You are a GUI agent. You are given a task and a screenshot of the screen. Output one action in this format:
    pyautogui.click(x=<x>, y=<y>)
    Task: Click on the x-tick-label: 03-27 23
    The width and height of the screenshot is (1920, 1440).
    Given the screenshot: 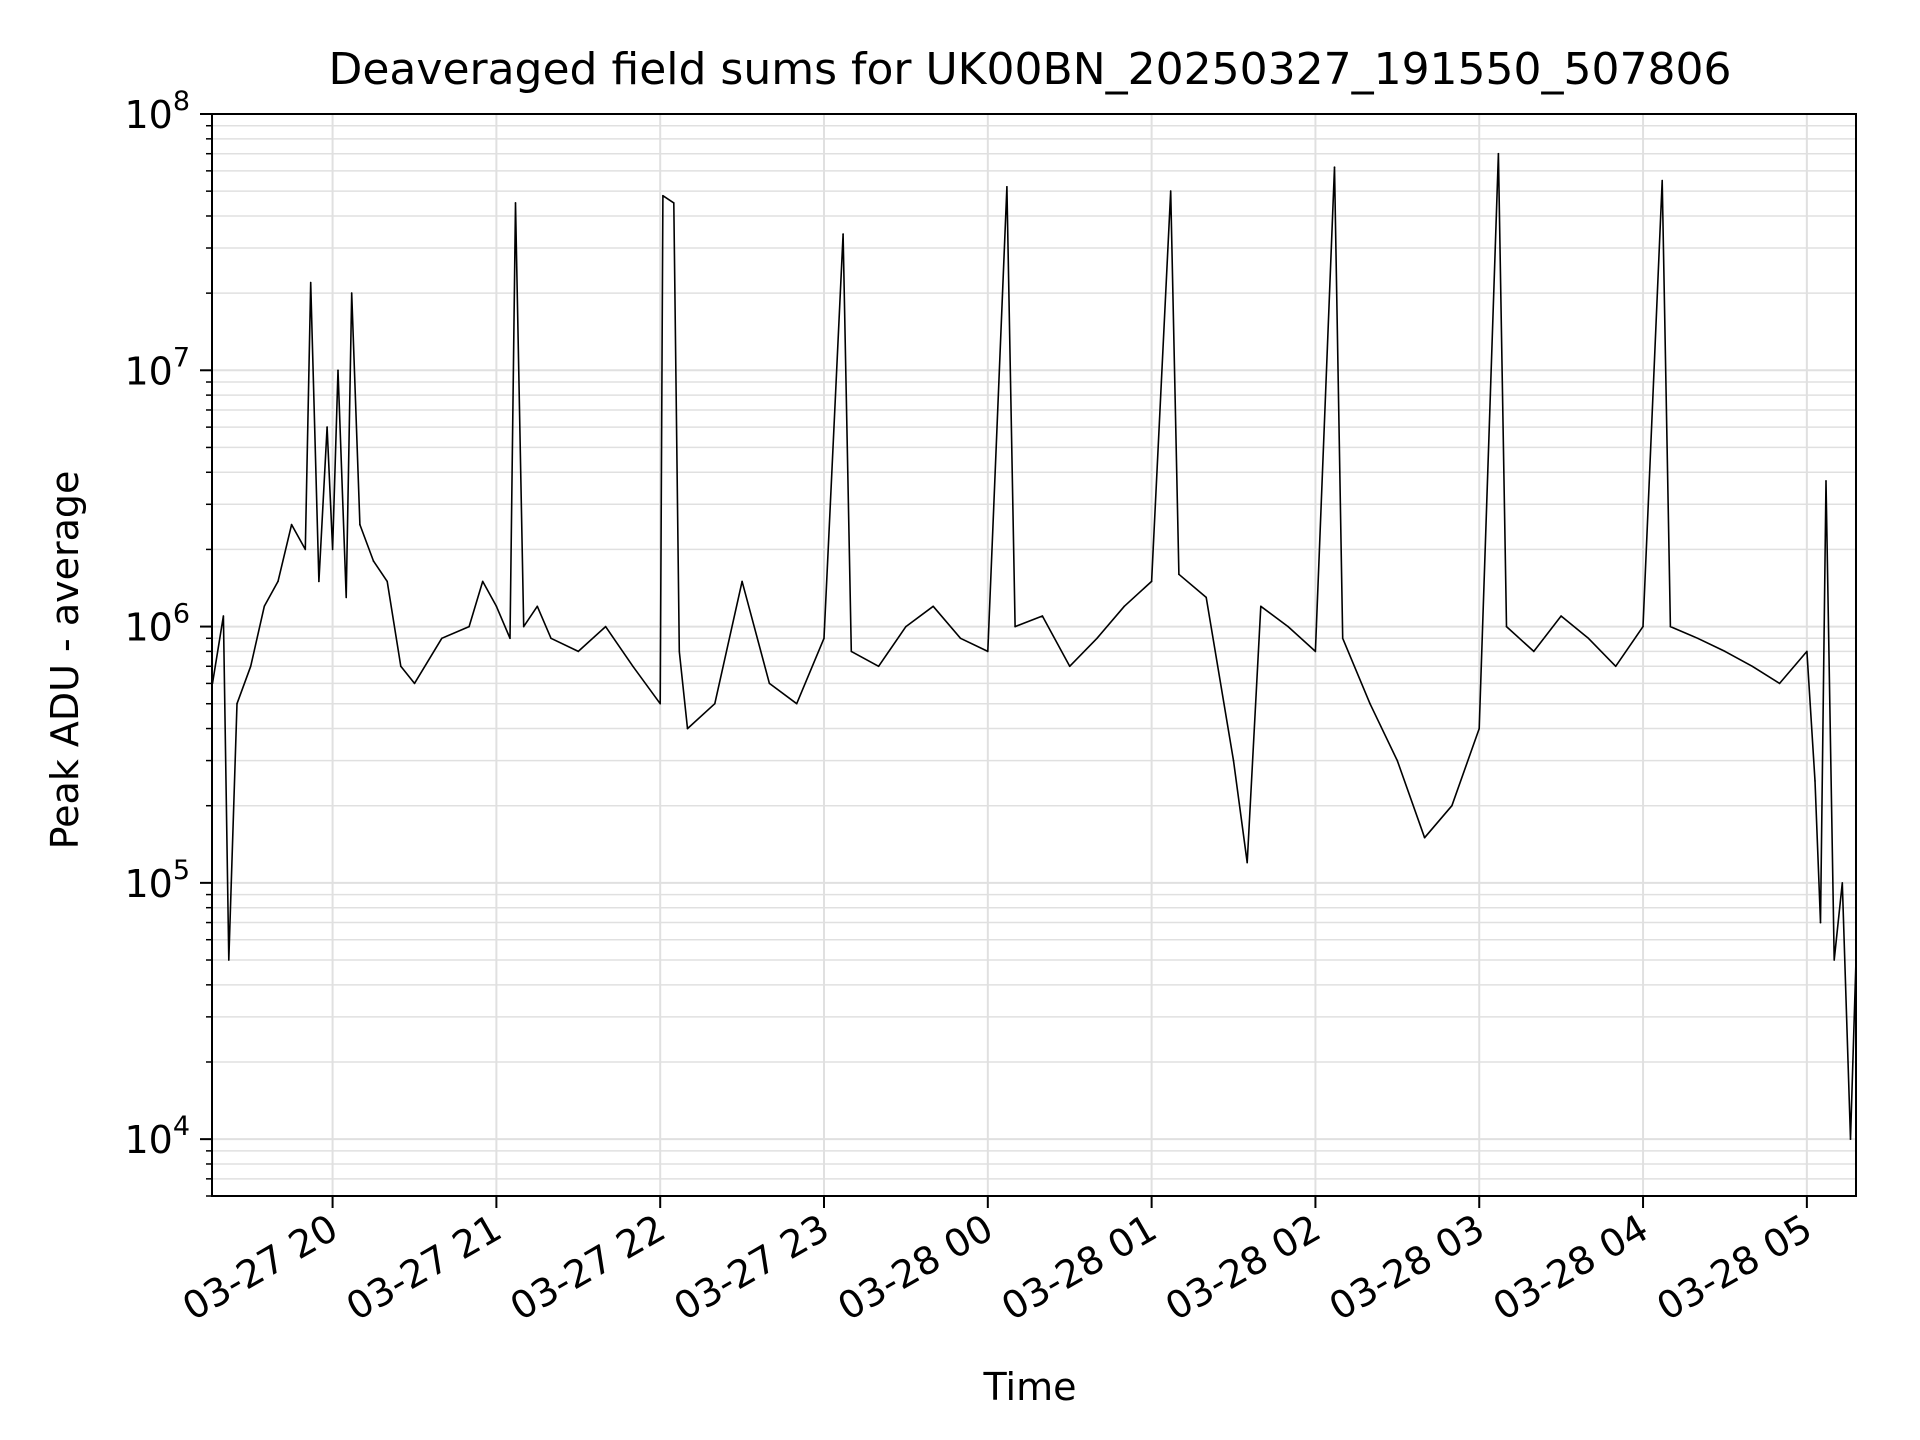 What is the action you would take?
    pyautogui.click(x=752, y=1268)
    